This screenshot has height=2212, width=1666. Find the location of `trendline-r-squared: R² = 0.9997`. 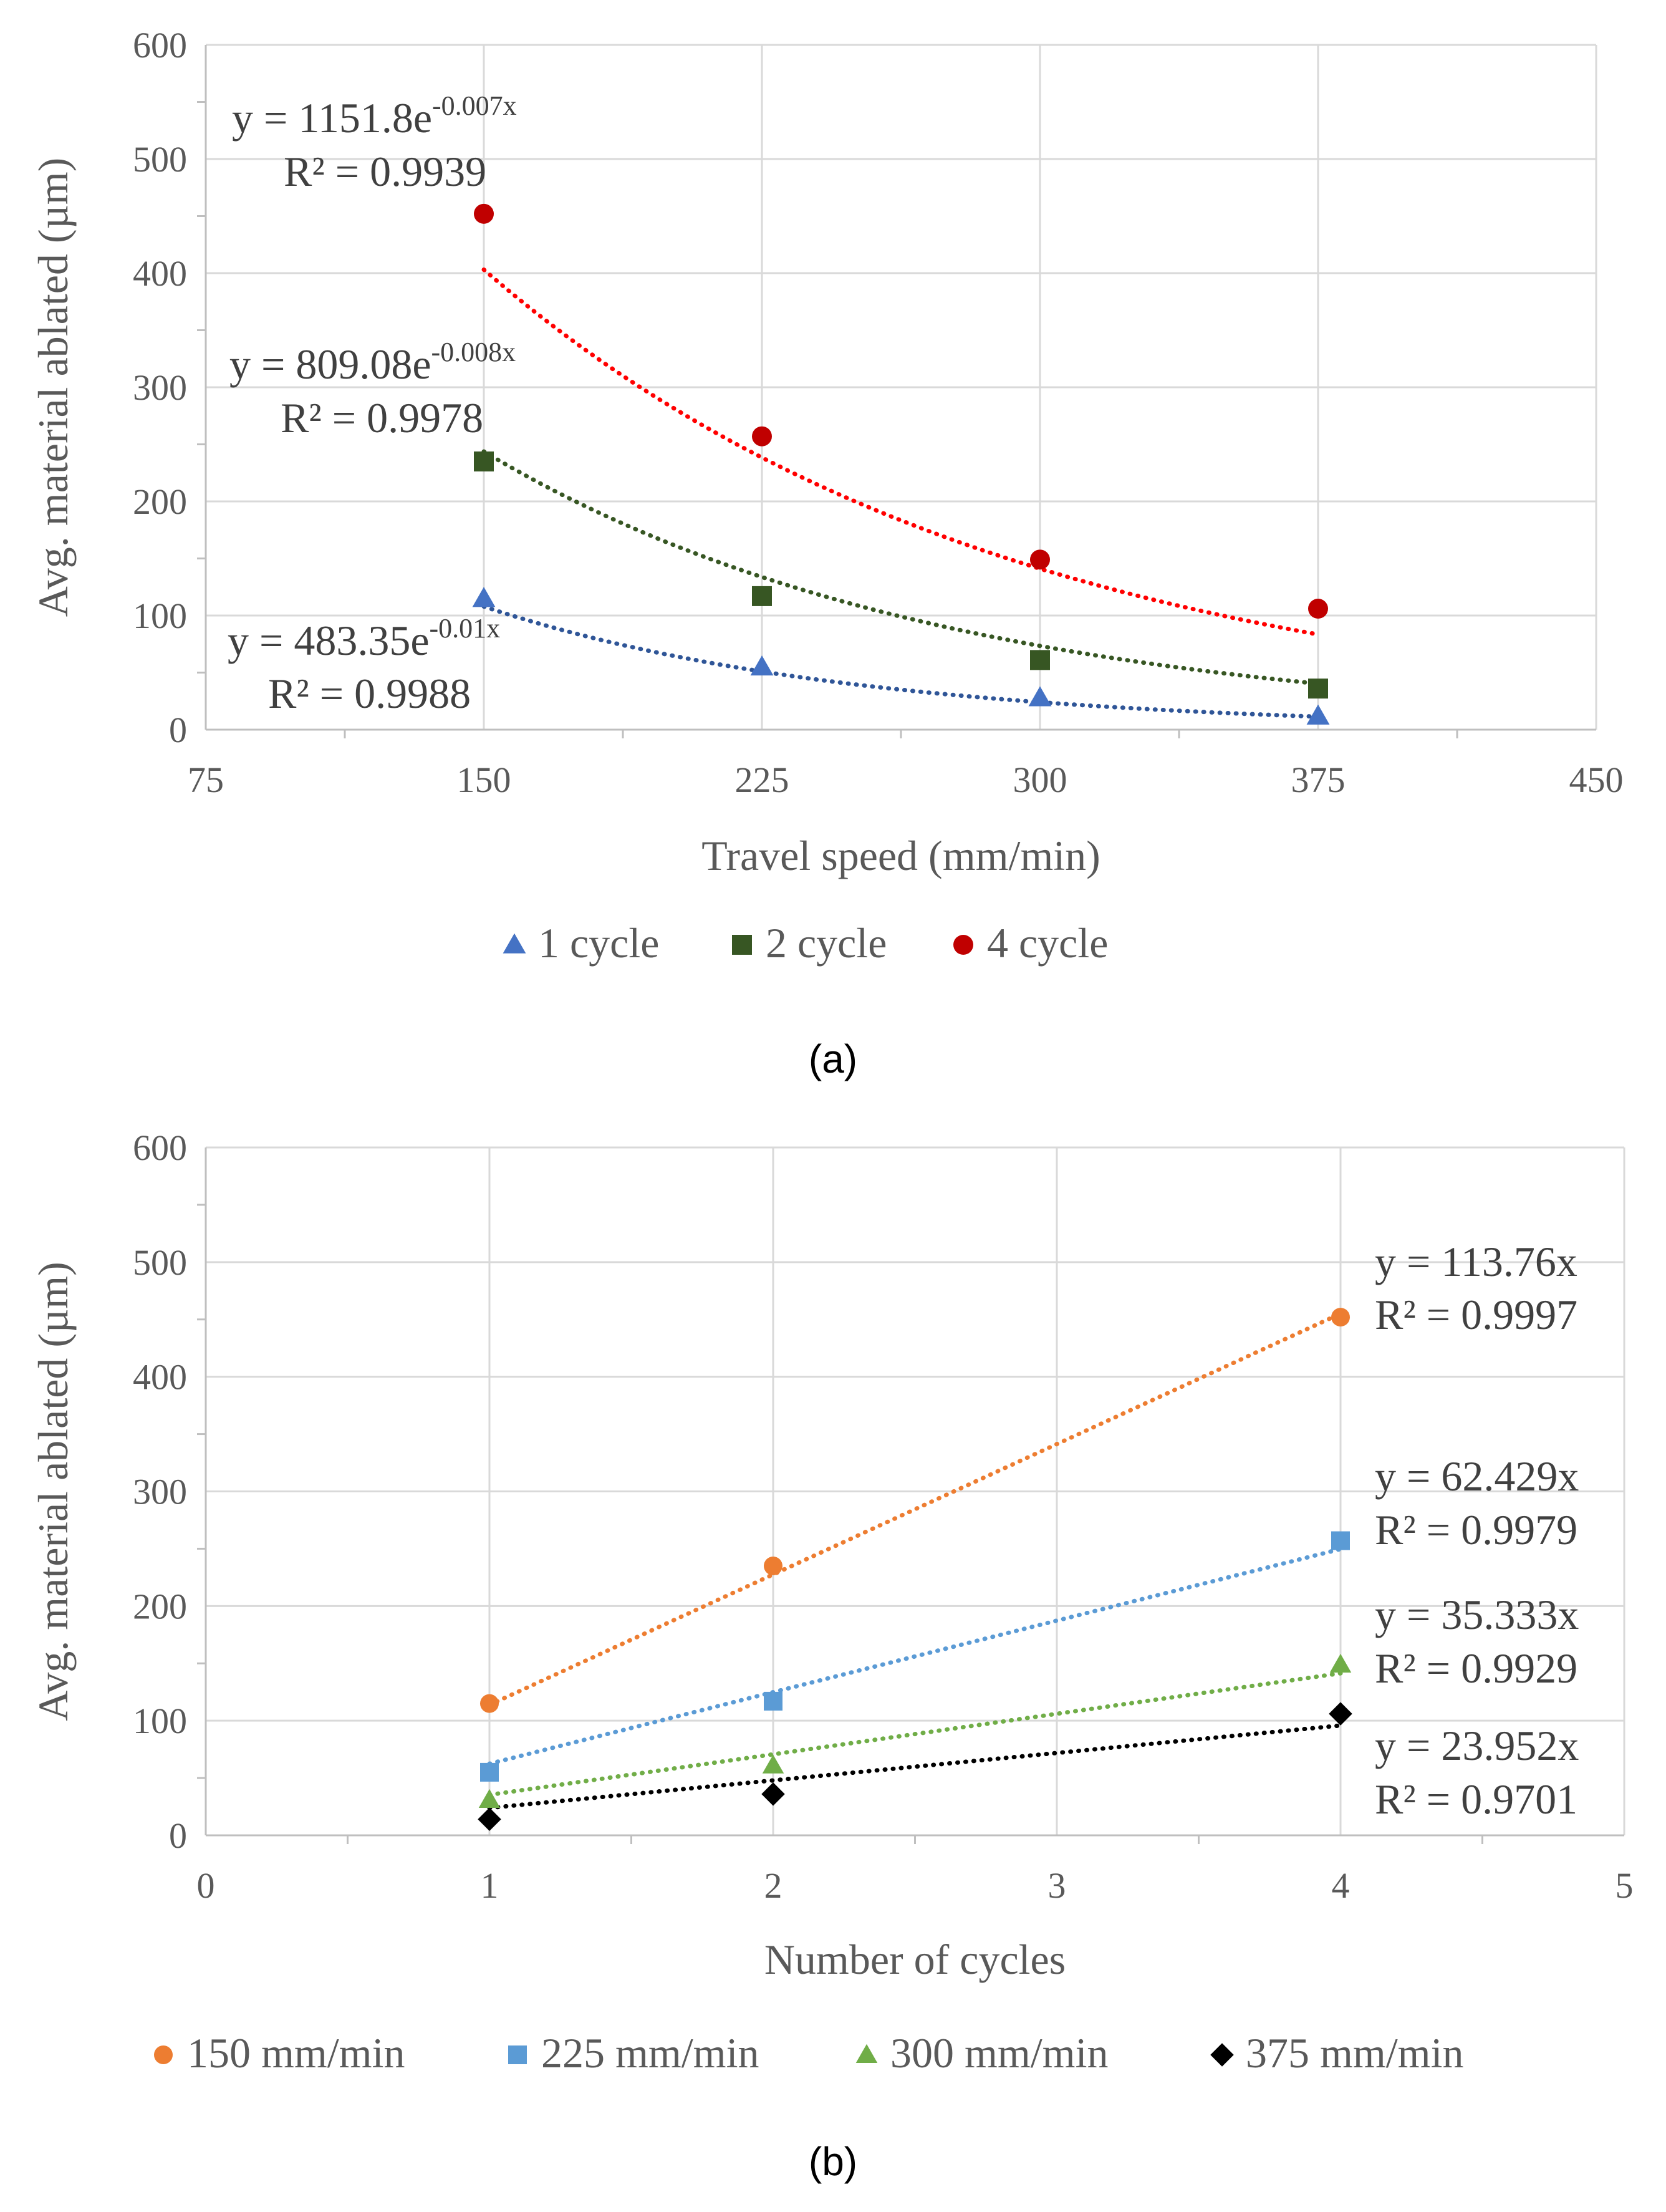

trendline-r-squared: R² = 0.9997 is located at coordinates (1476, 1314).